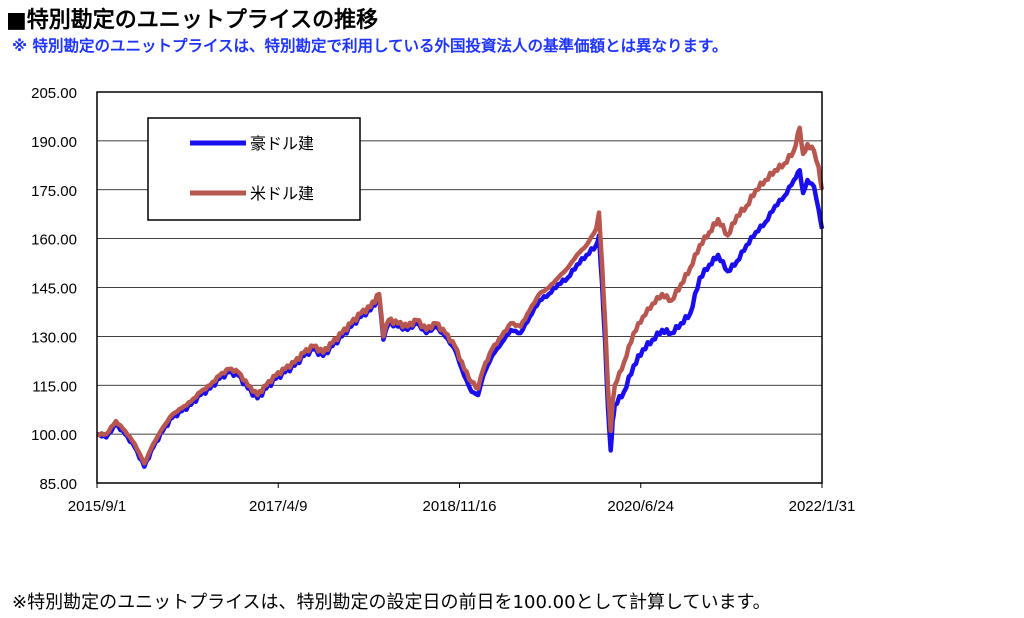  Describe the element at coordinates (54, 435) in the screenshot. I see `y-tick-label: 100.00` at that location.